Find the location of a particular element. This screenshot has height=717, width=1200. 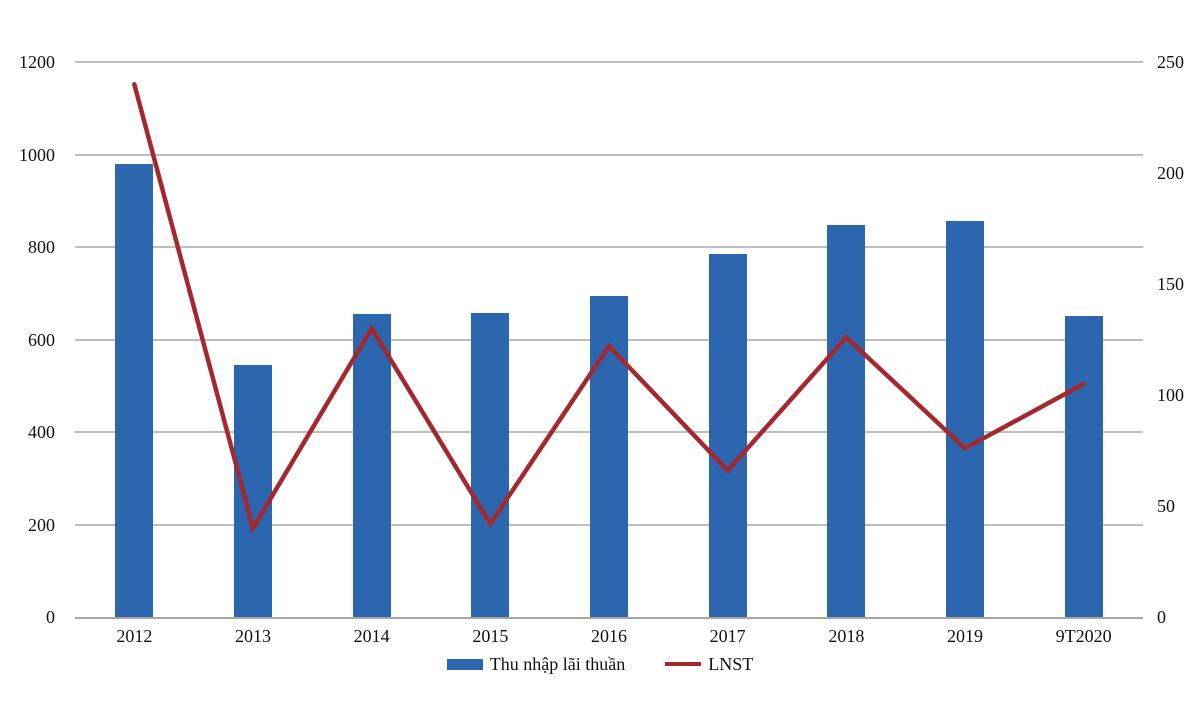

x-axis-tick: 2019 is located at coordinates (965, 636).